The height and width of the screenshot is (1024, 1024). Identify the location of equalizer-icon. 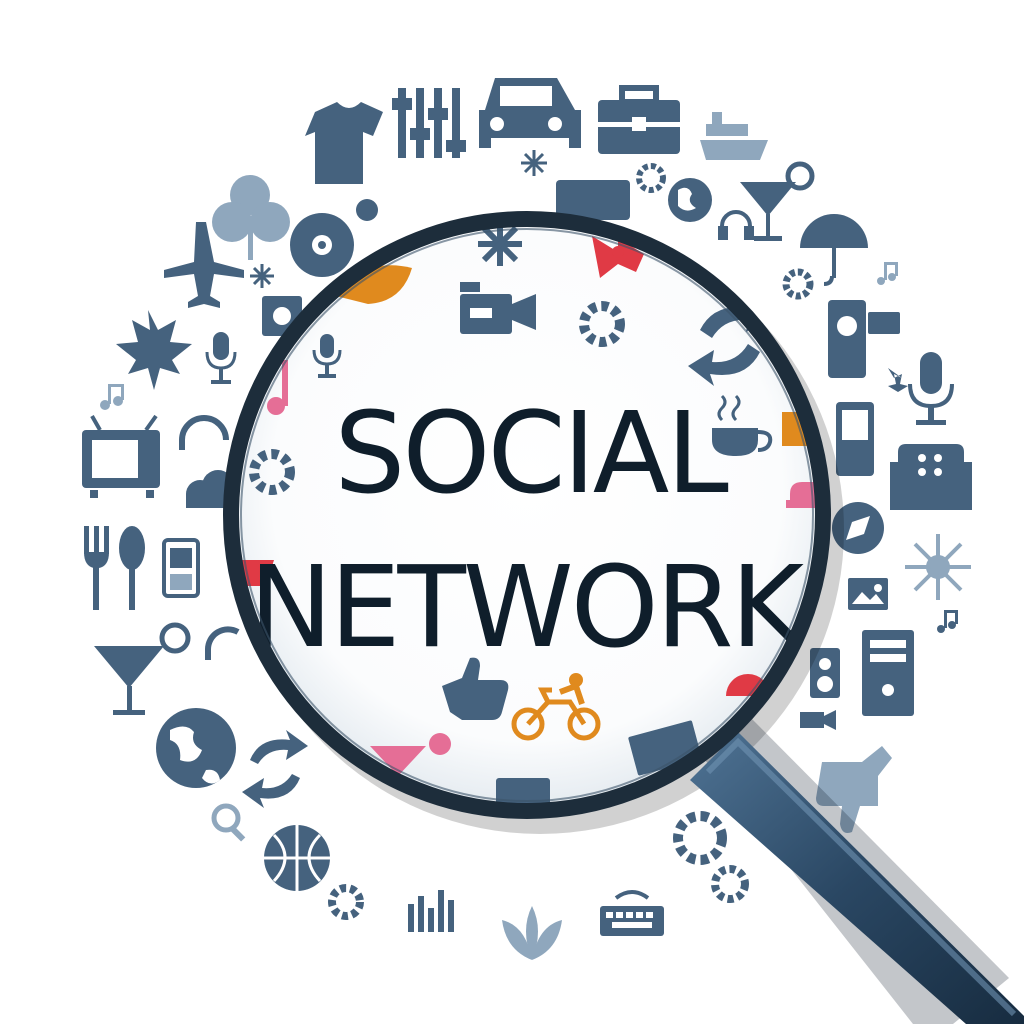
(429, 123).